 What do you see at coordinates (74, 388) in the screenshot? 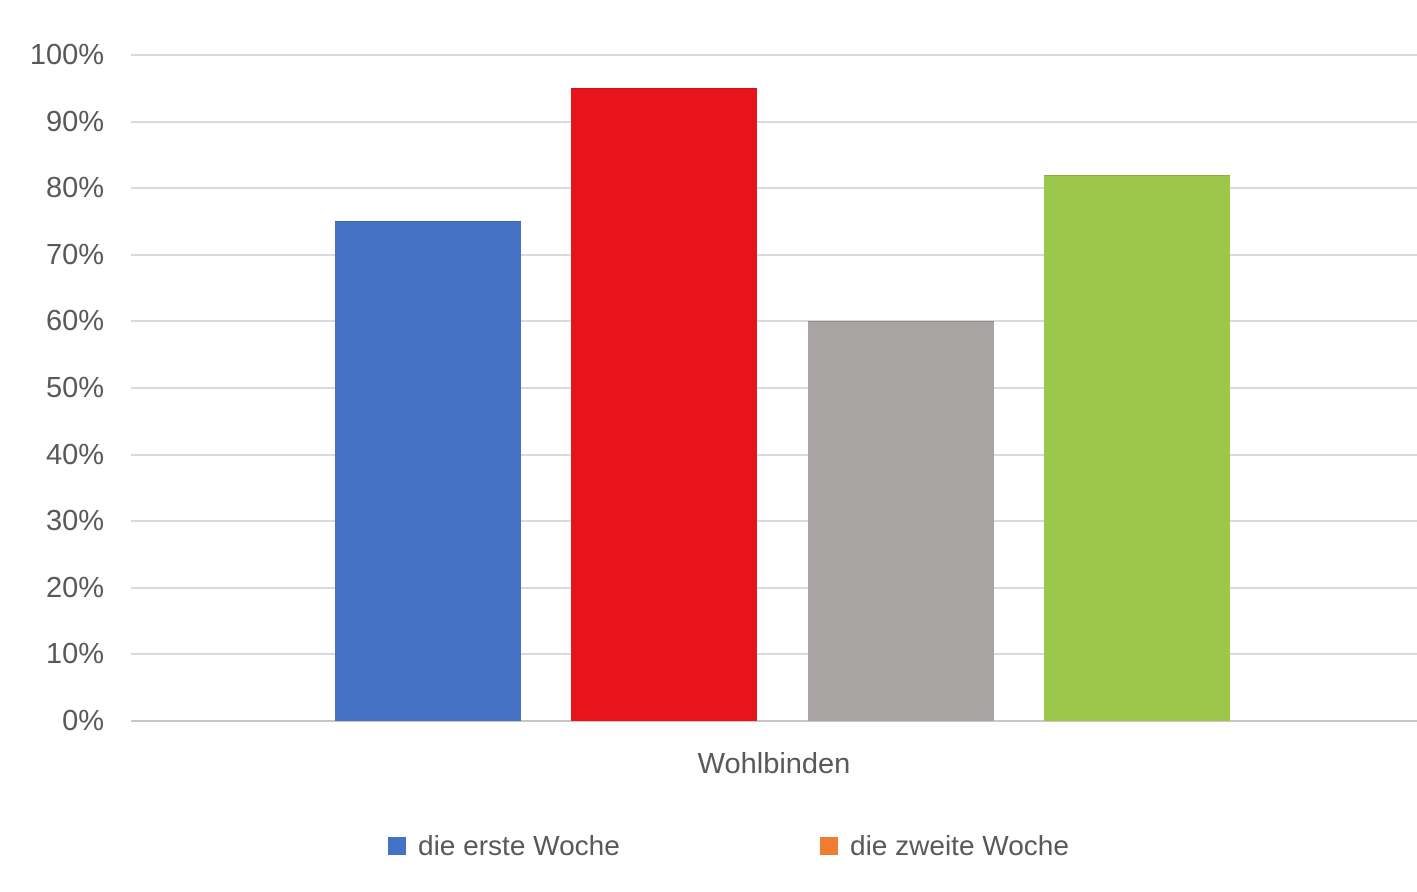
I see `y-axis-tick-label: 50%` at bounding box center [74, 388].